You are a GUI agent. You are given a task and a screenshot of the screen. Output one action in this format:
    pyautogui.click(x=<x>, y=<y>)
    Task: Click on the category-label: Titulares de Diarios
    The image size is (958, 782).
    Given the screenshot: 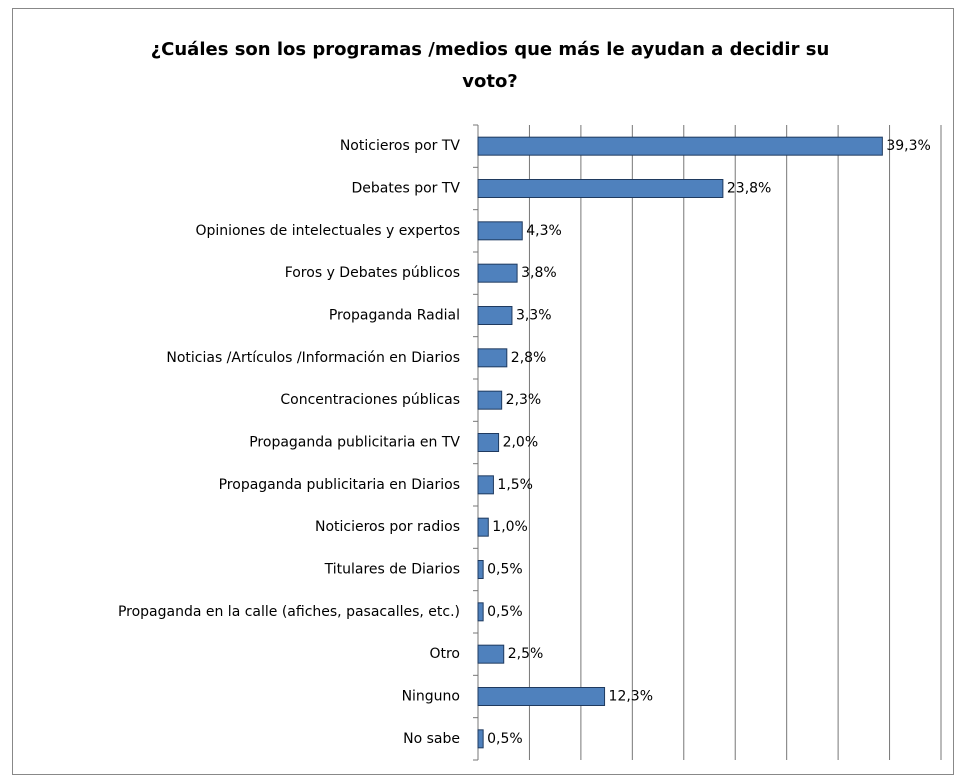 What is the action you would take?
    pyautogui.click(x=392, y=570)
    